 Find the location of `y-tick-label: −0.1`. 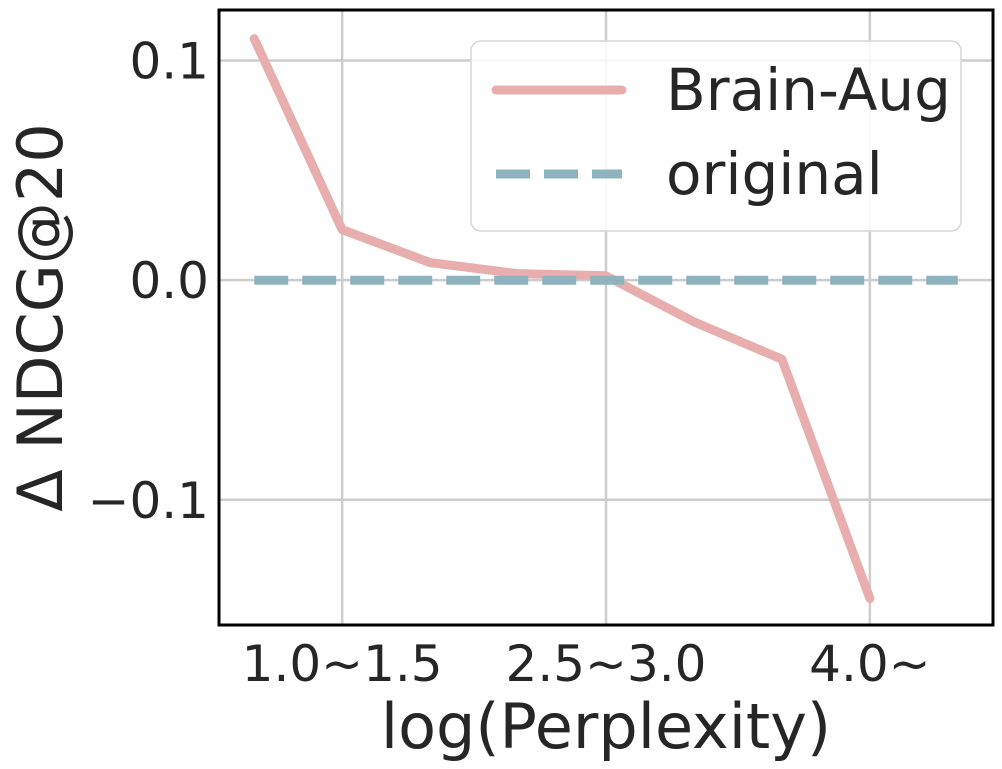

y-tick-label: −0.1 is located at coordinates (148, 501).